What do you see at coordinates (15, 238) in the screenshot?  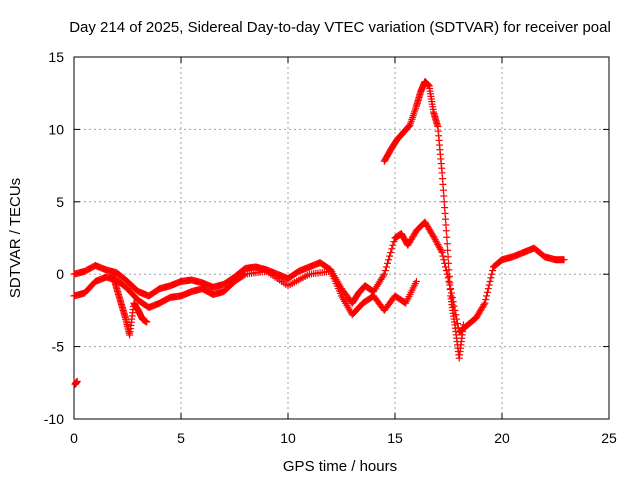 I see `y-axis-title: SDTVAR / TECUs` at bounding box center [15, 238].